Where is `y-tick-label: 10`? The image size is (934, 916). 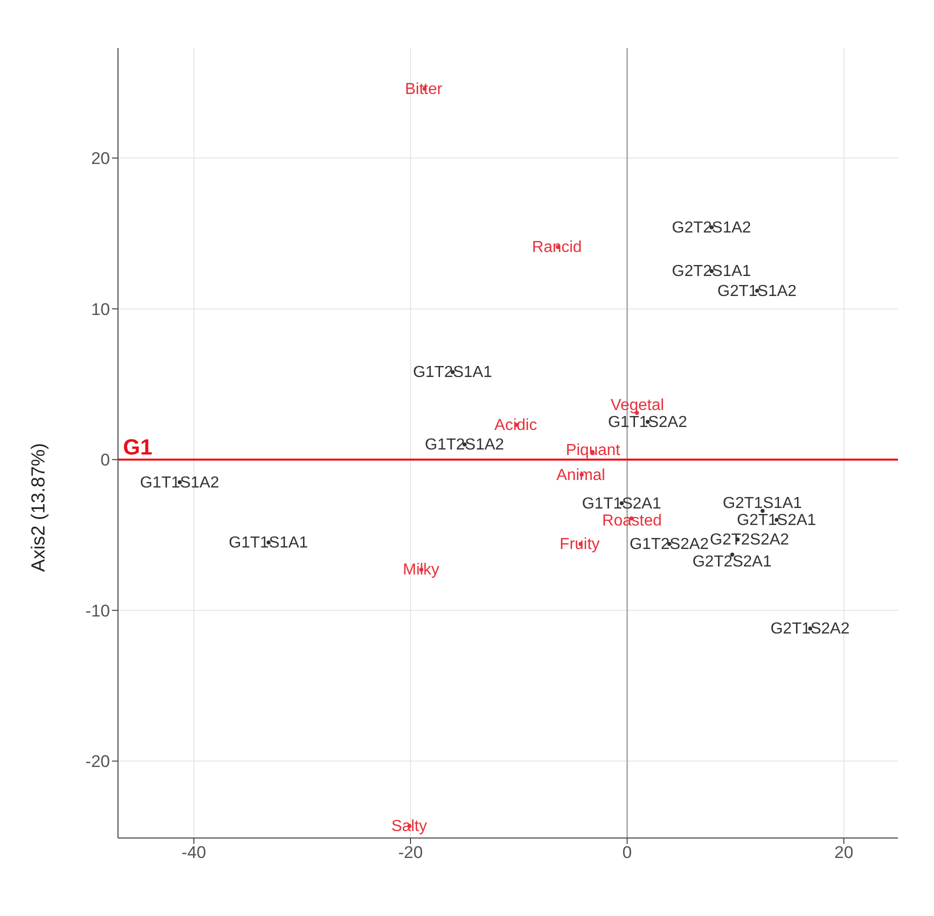 y-tick-label: 10 is located at coordinates (100, 309).